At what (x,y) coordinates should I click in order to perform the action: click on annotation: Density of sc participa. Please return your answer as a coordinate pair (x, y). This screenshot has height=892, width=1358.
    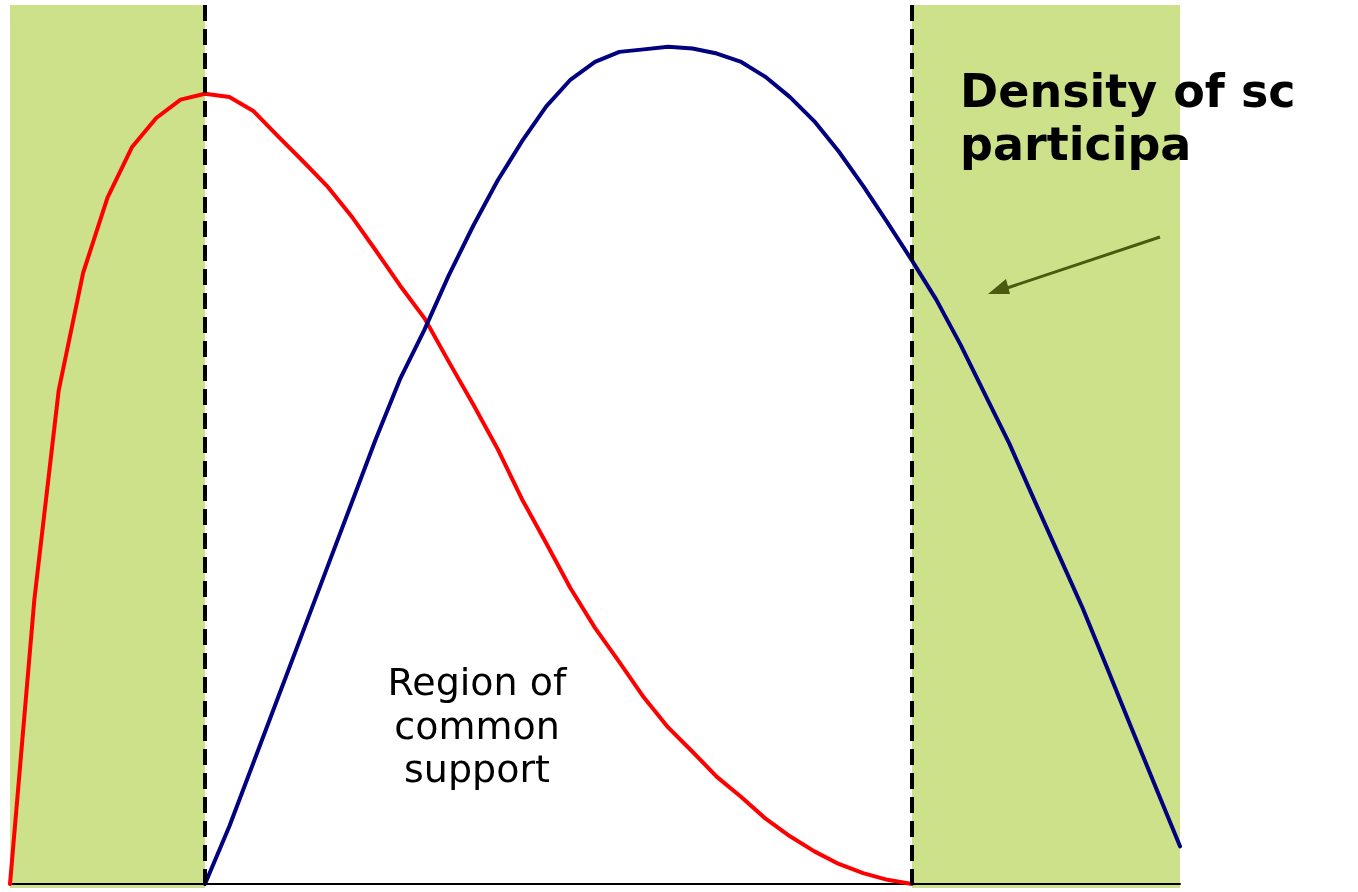
    Looking at the image, I should click on (1128, 118).